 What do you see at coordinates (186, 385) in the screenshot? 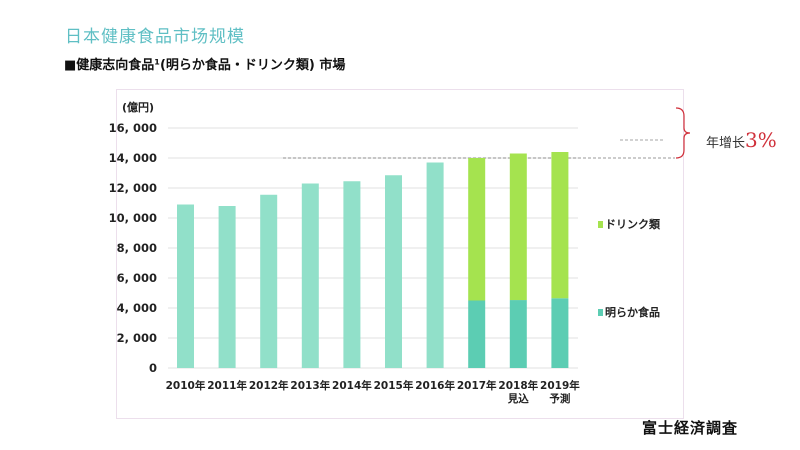
I see `x-tick-label: 2010年` at bounding box center [186, 385].